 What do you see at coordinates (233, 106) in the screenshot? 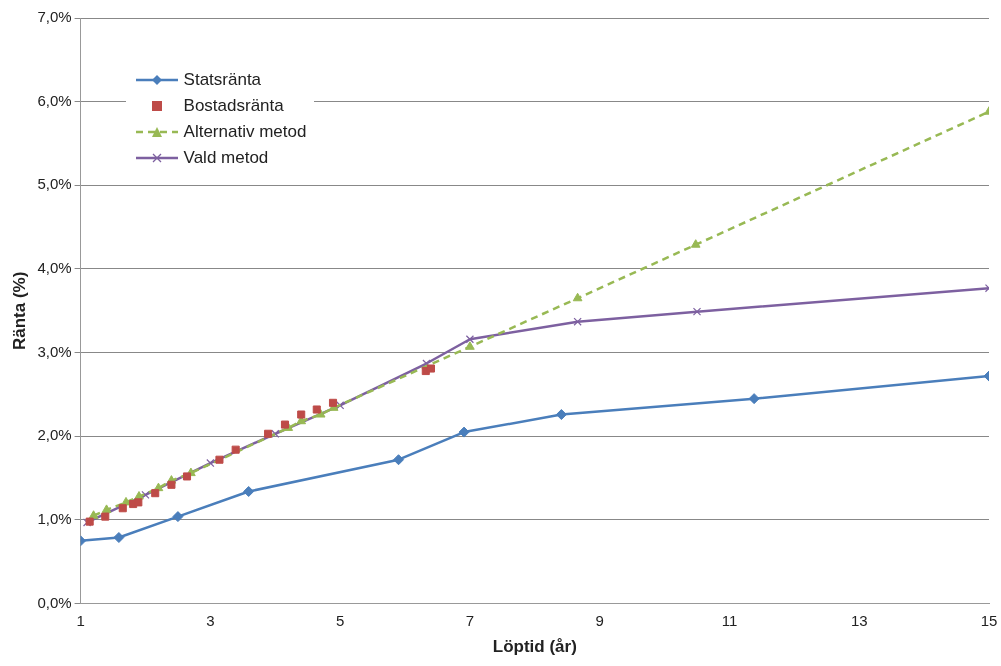
I see `legend-label: Bostadsränta` at bounding box center [233, 106].